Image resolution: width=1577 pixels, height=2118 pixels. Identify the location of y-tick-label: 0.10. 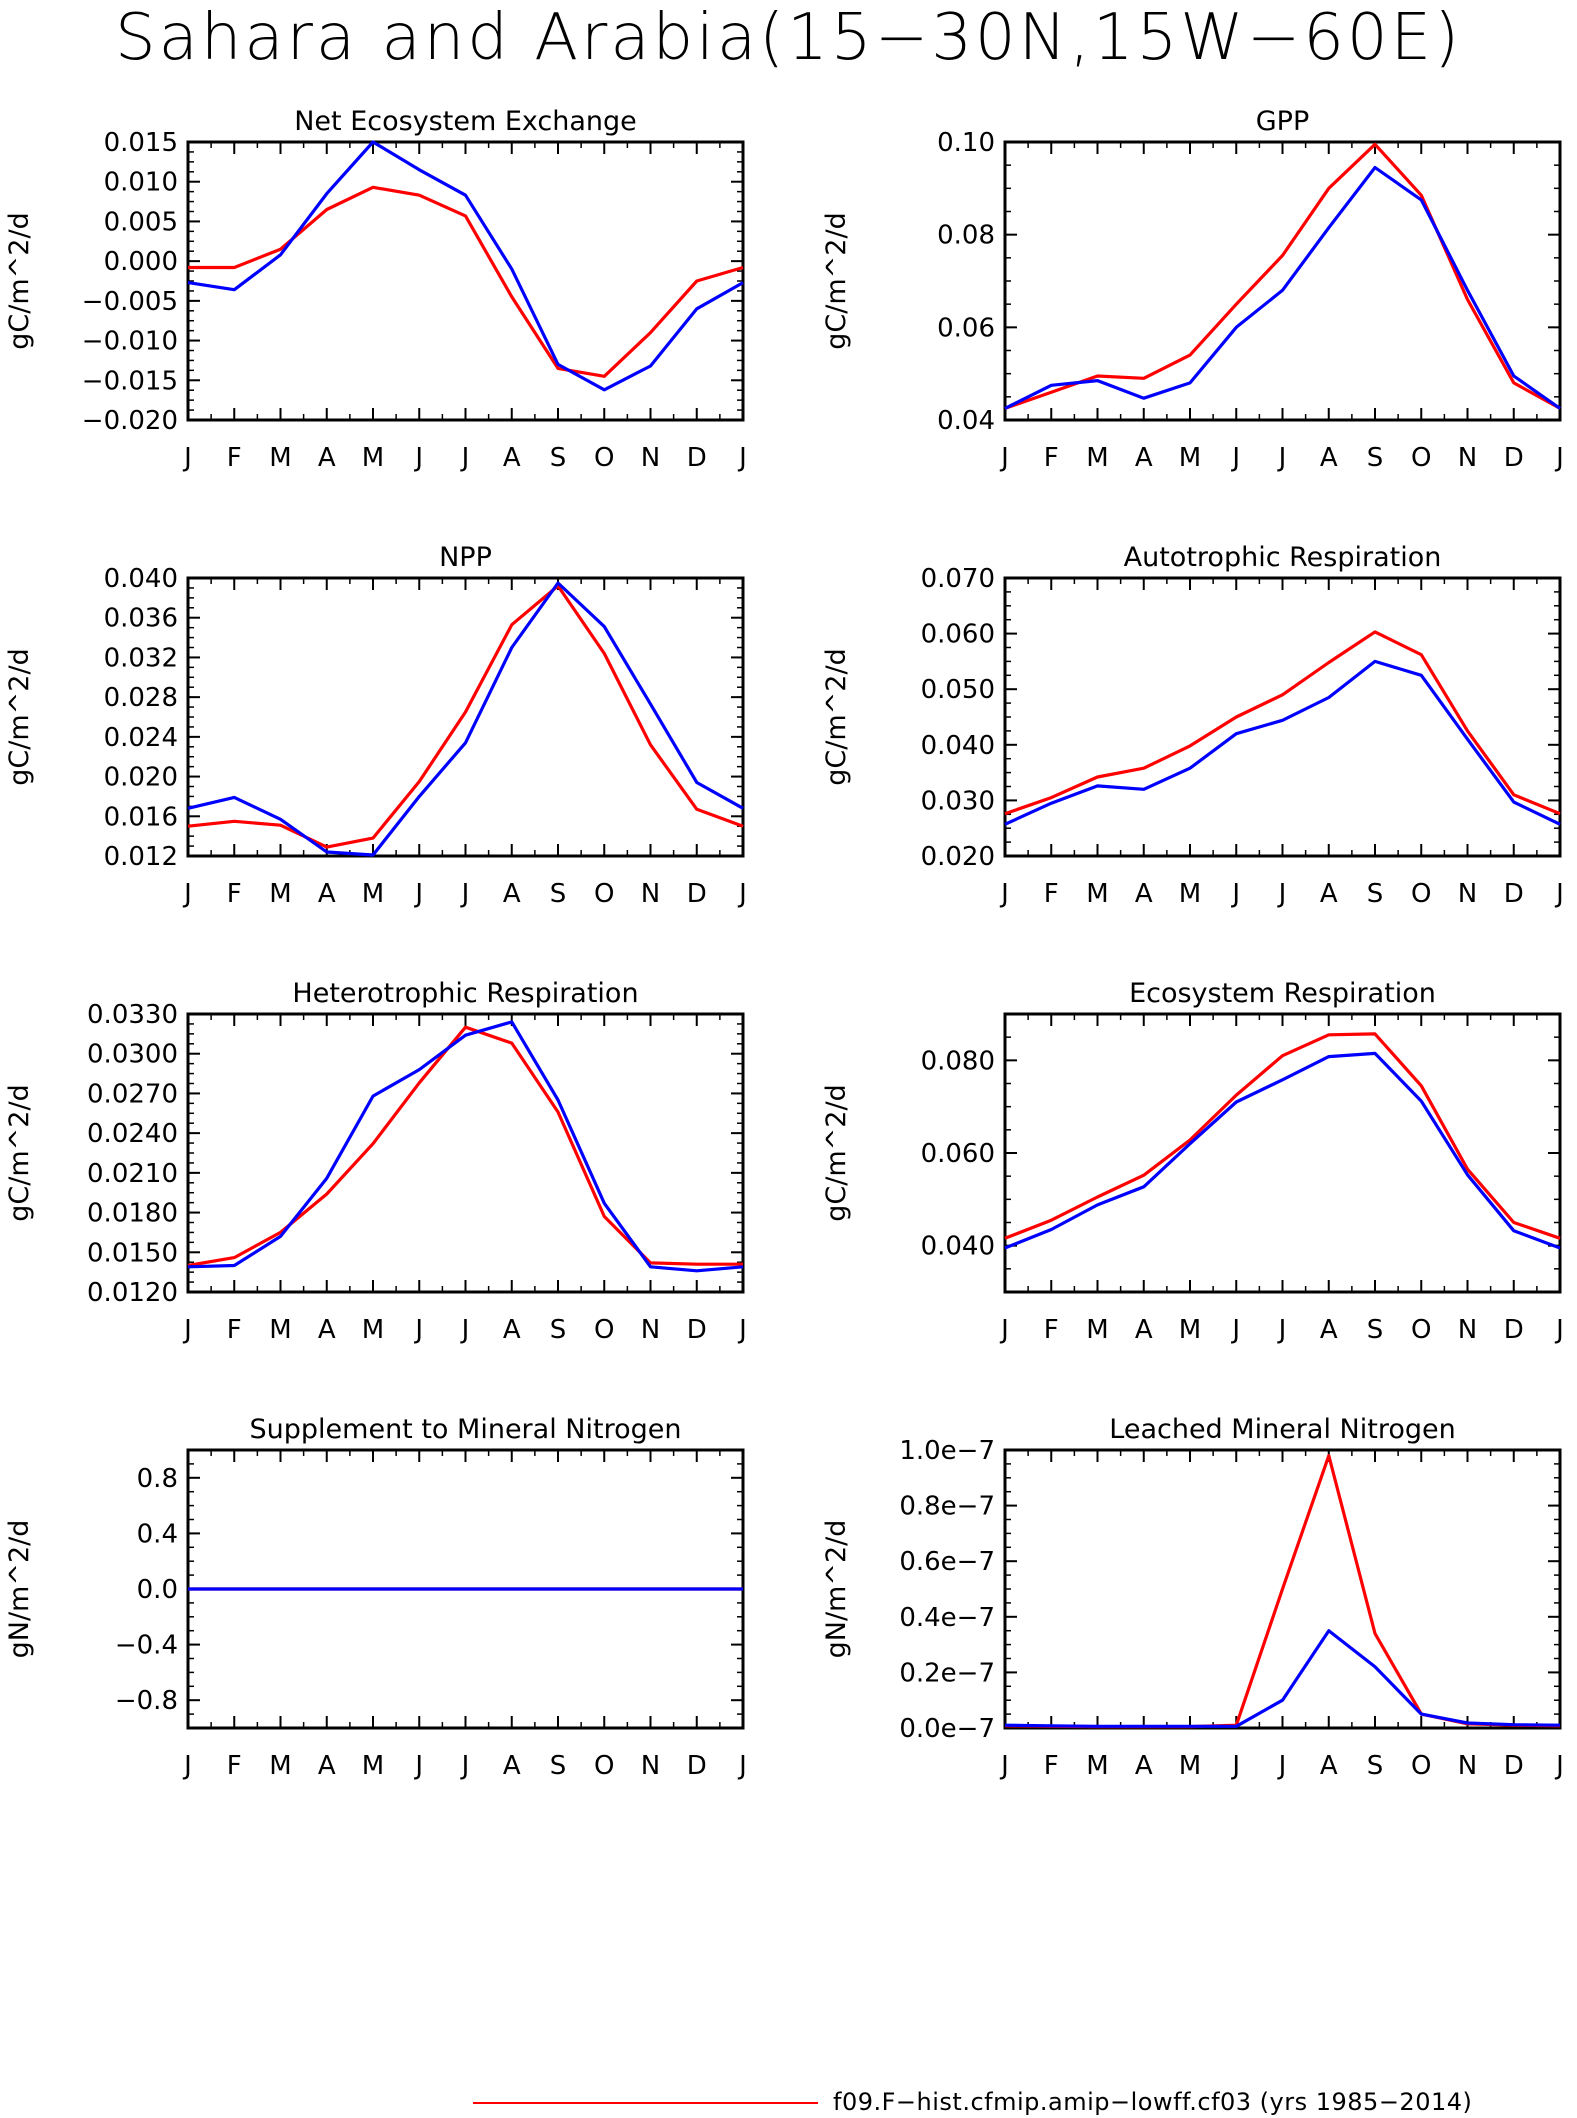
(966, 143).